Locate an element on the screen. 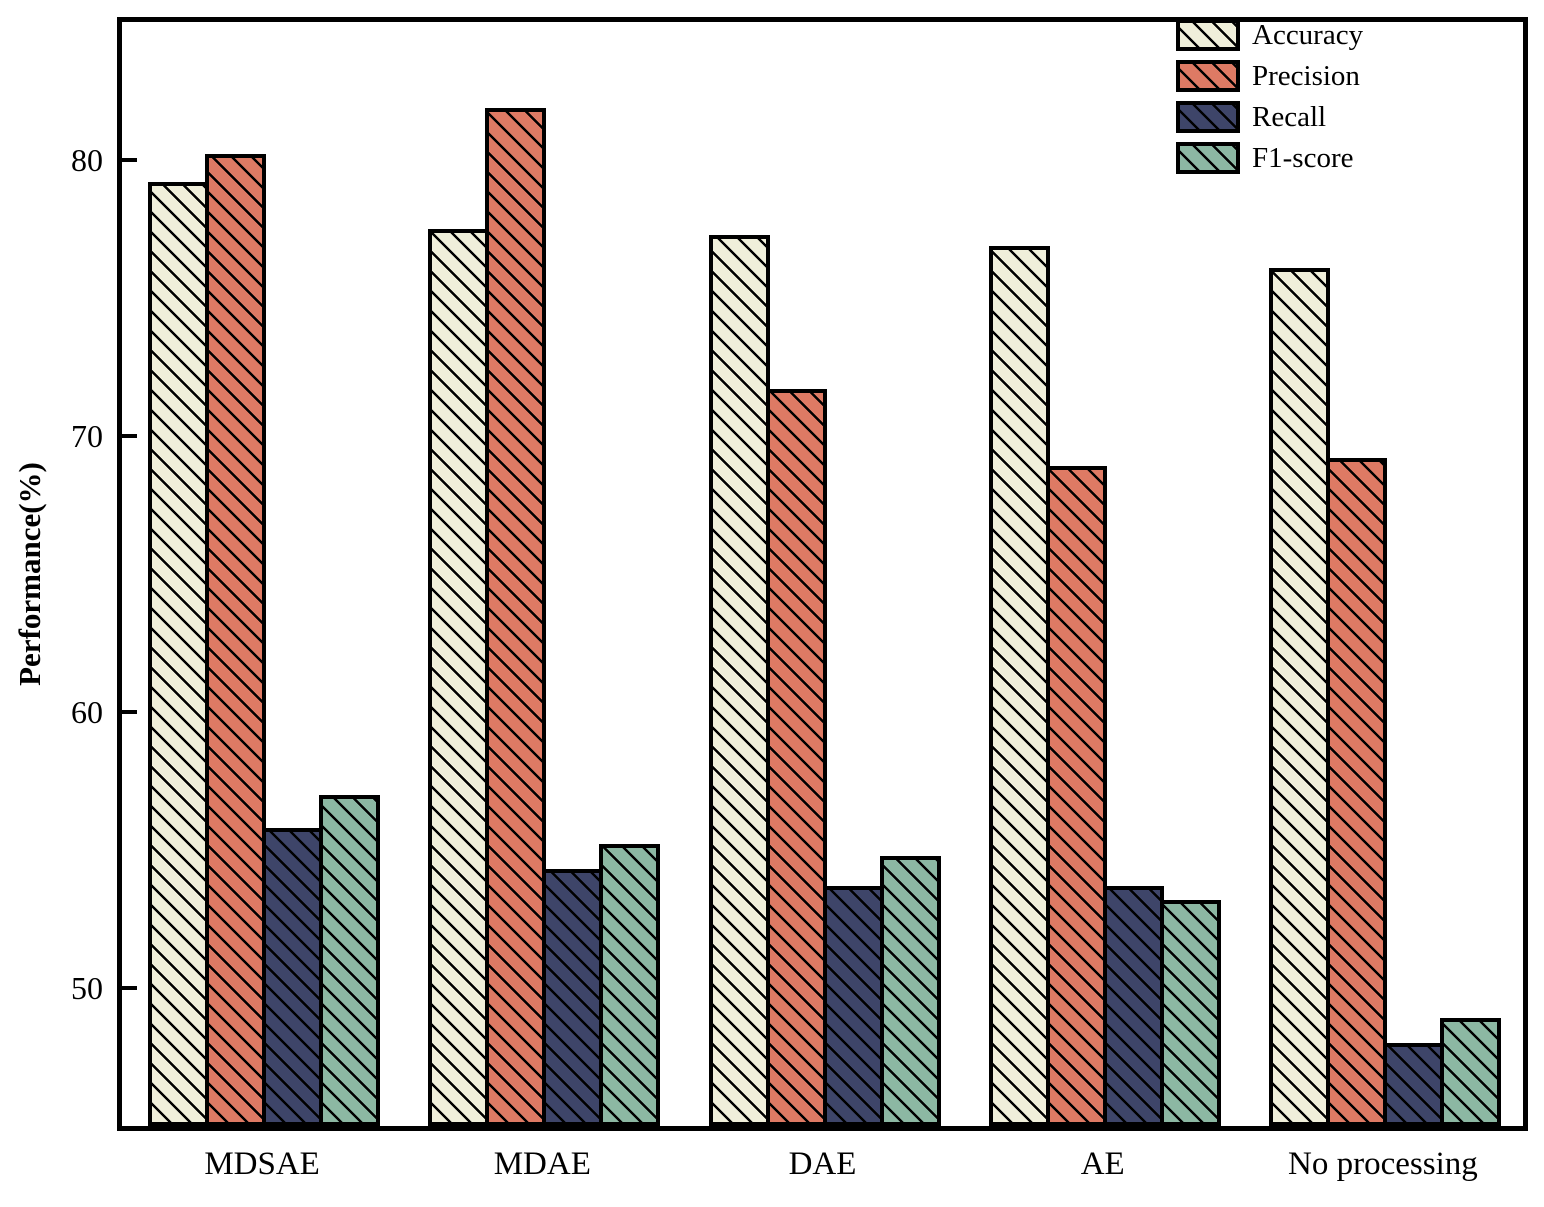 Image resolution: width=1544 pixels, height=1207 pixels. bar-recall-mdae is located at coordinates (573, 997).